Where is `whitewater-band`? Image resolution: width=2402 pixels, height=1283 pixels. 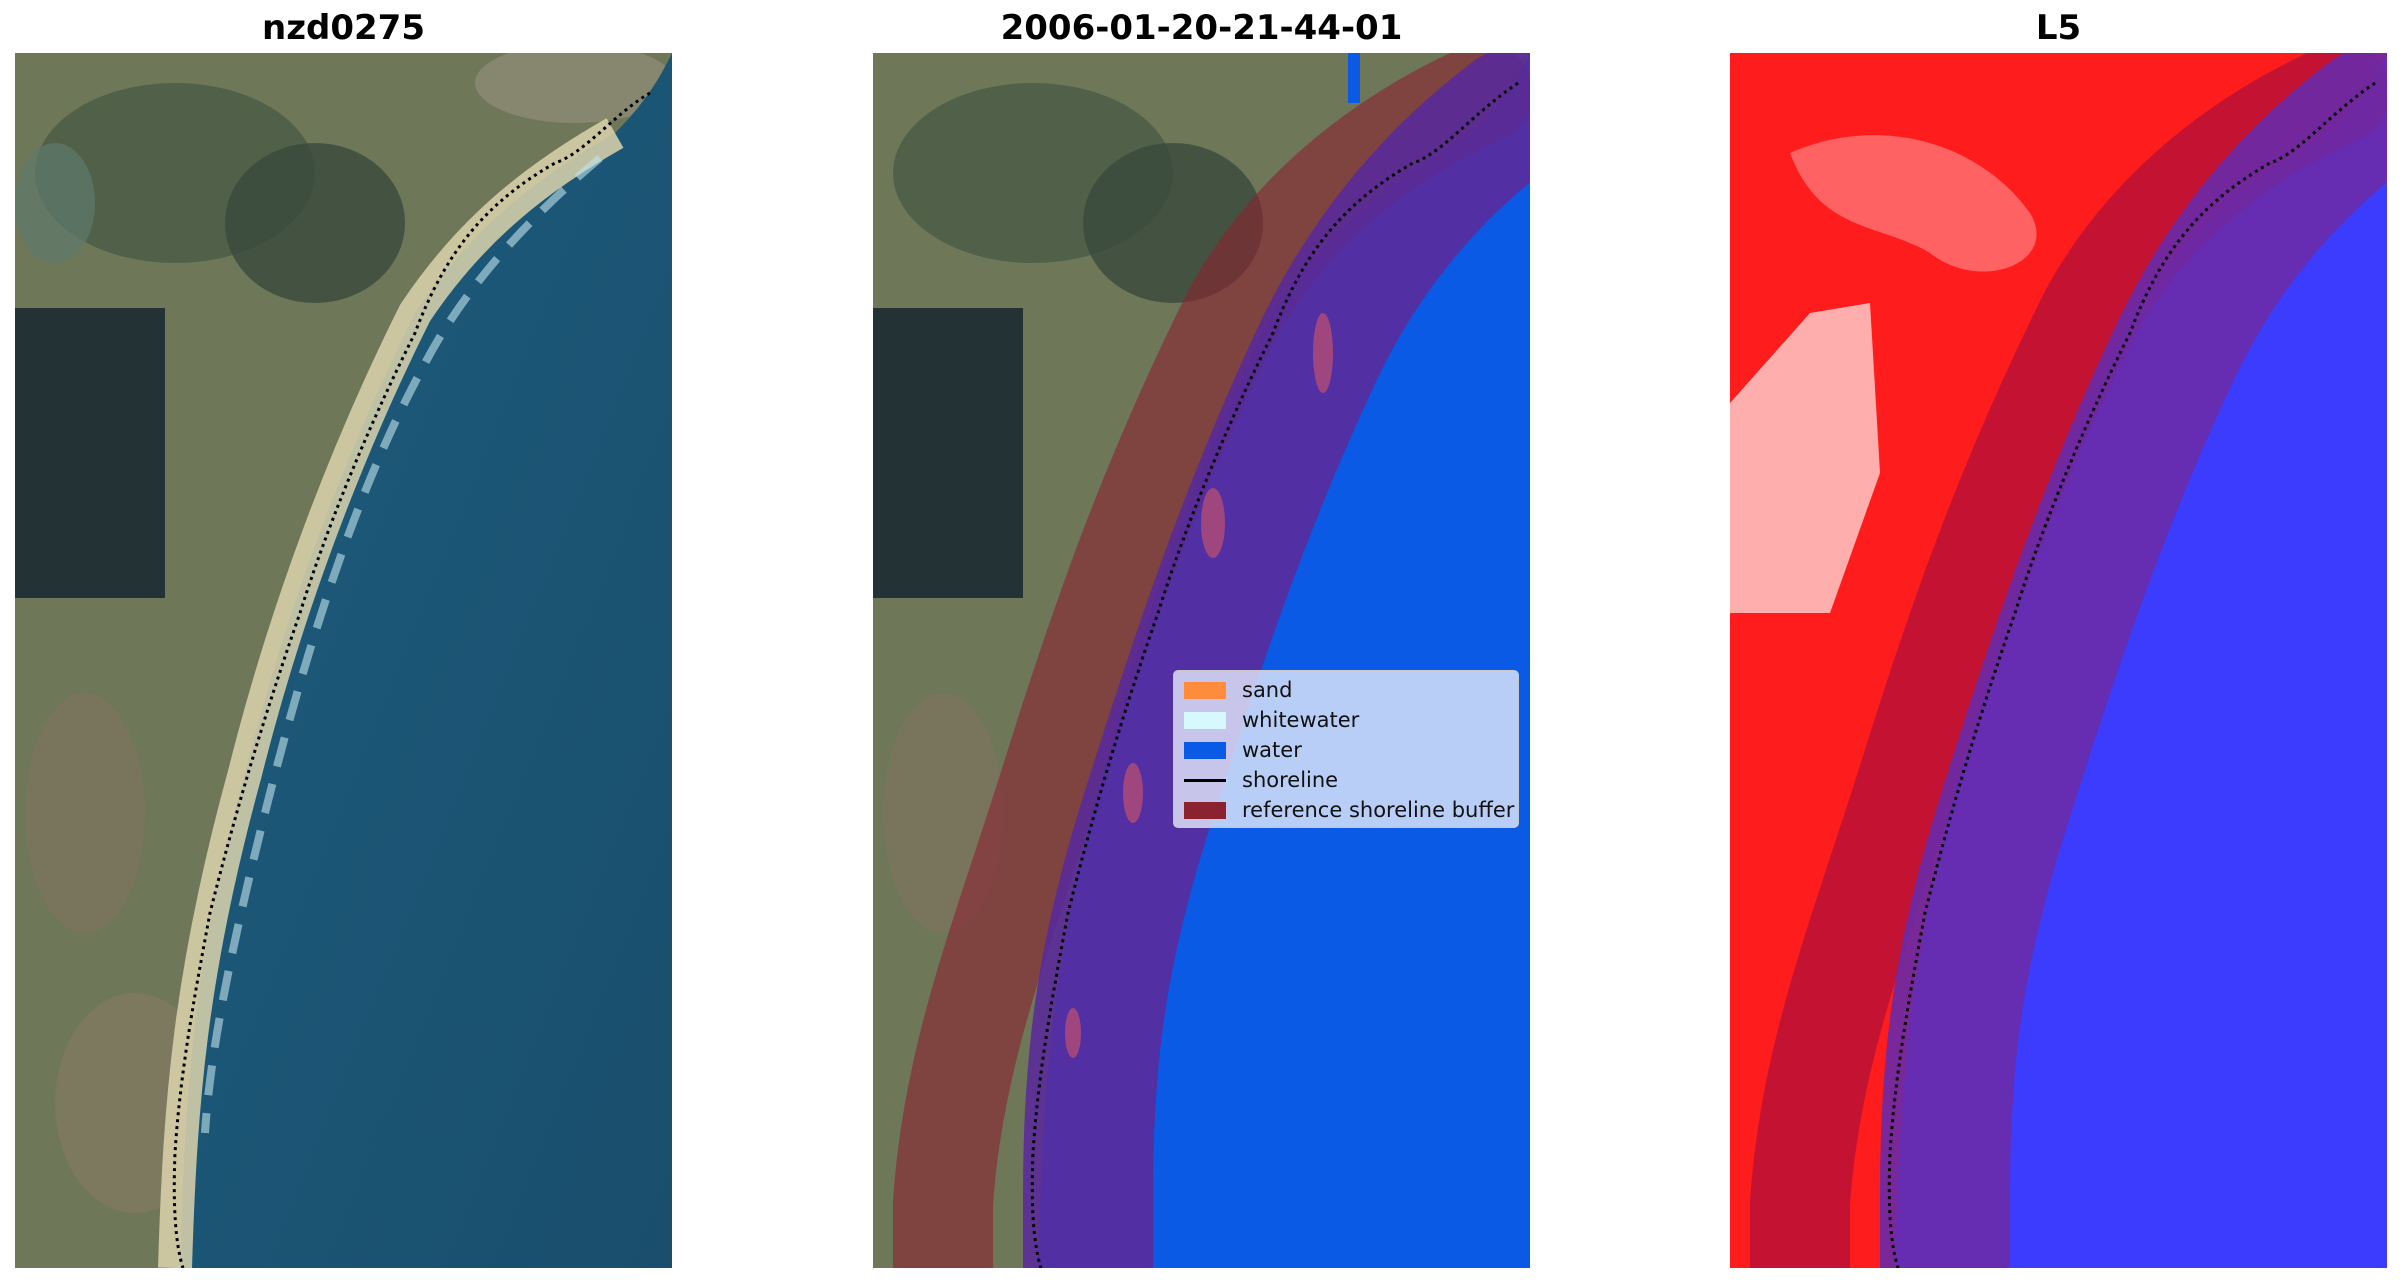
whitewater-band is located at coordinates (402, 644).